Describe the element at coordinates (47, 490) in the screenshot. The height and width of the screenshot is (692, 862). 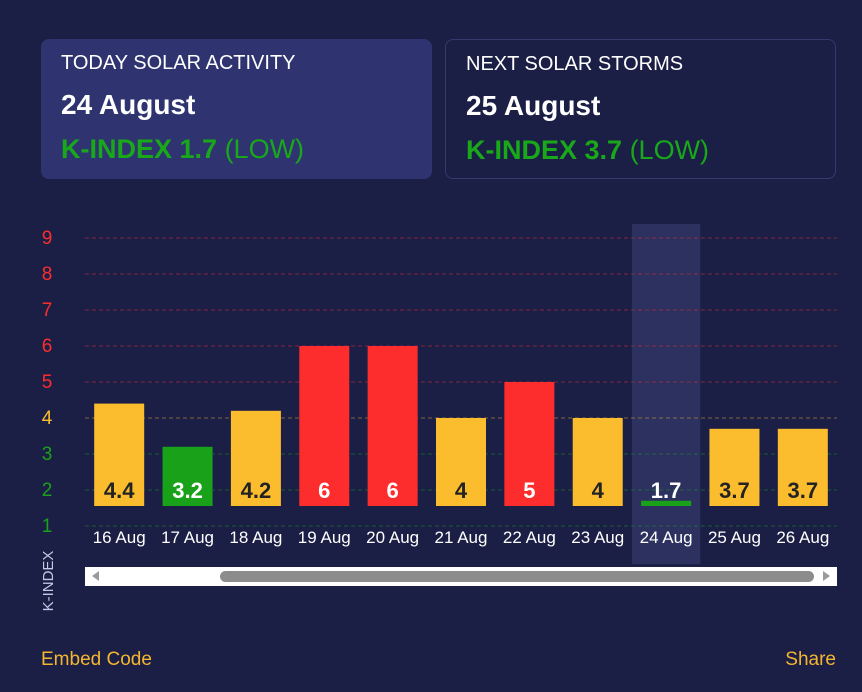
I see `y-tick-label: 2` at that location.